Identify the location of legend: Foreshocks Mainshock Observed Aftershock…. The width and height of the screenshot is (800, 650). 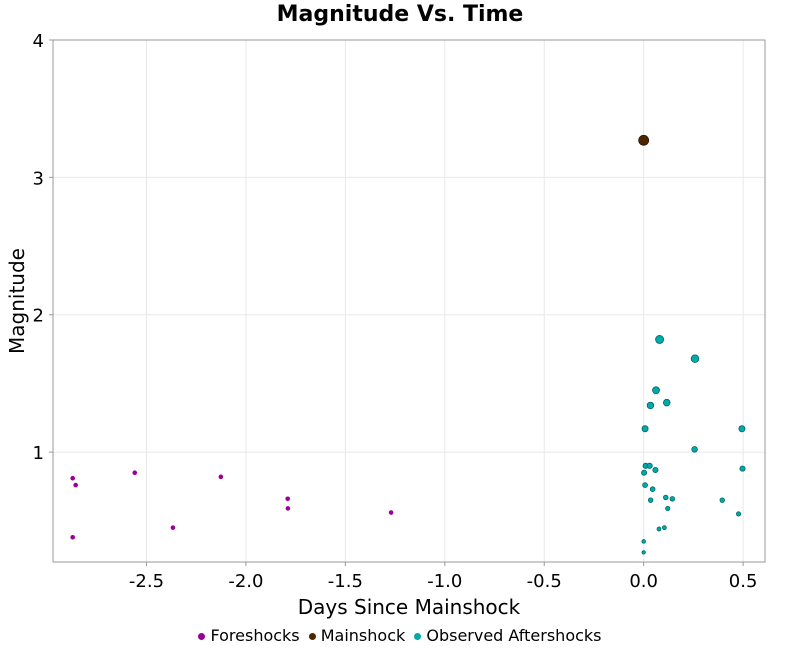
(400, 635).